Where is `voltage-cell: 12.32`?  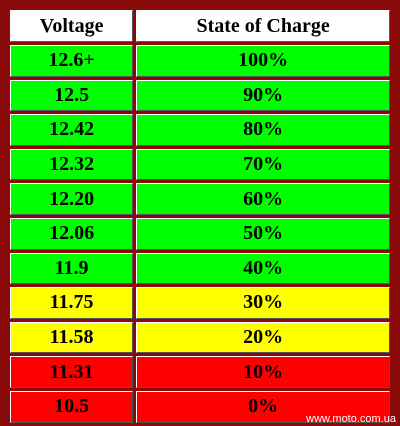
voltage-cell: 12.32 is located at coordinates (72, 164).